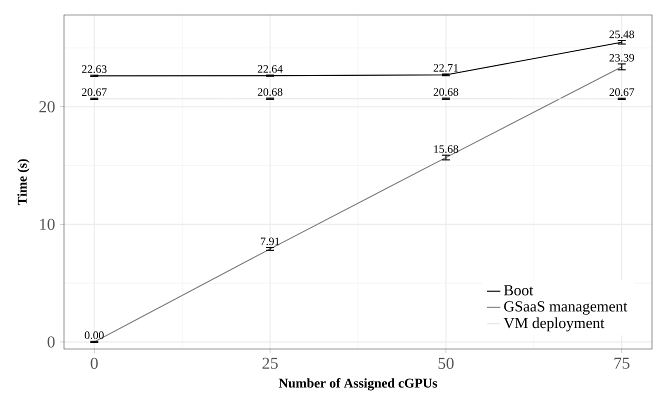 This screenshot has height=401, width=656. I want to click on data-label: 22.71, so click(446, 68).